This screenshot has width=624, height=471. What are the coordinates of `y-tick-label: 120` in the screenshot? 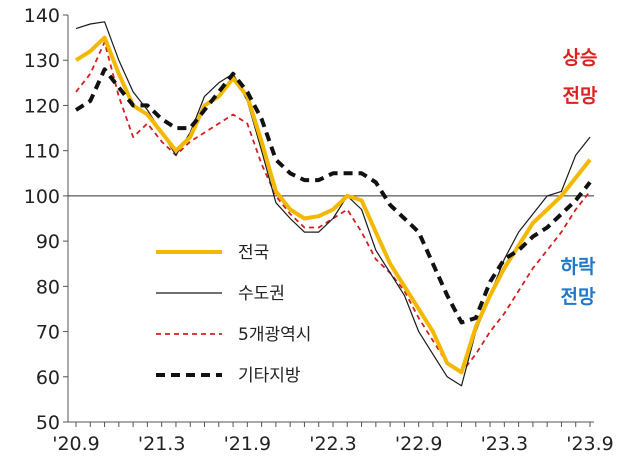 It's located at (42, 106).